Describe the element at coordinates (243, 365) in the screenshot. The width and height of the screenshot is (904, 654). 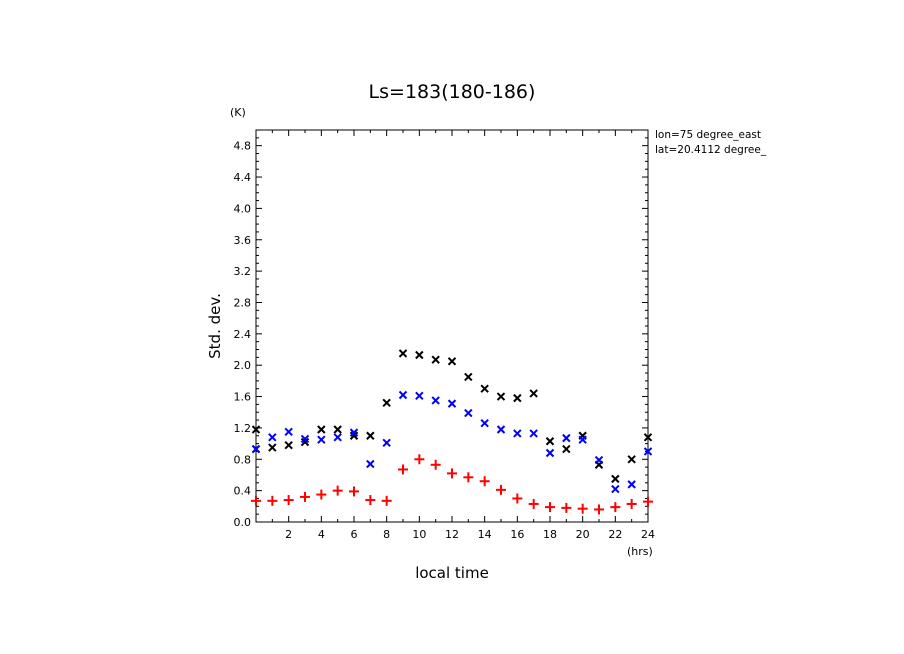
I see `y-tick-label-5: 2.0` at that location.